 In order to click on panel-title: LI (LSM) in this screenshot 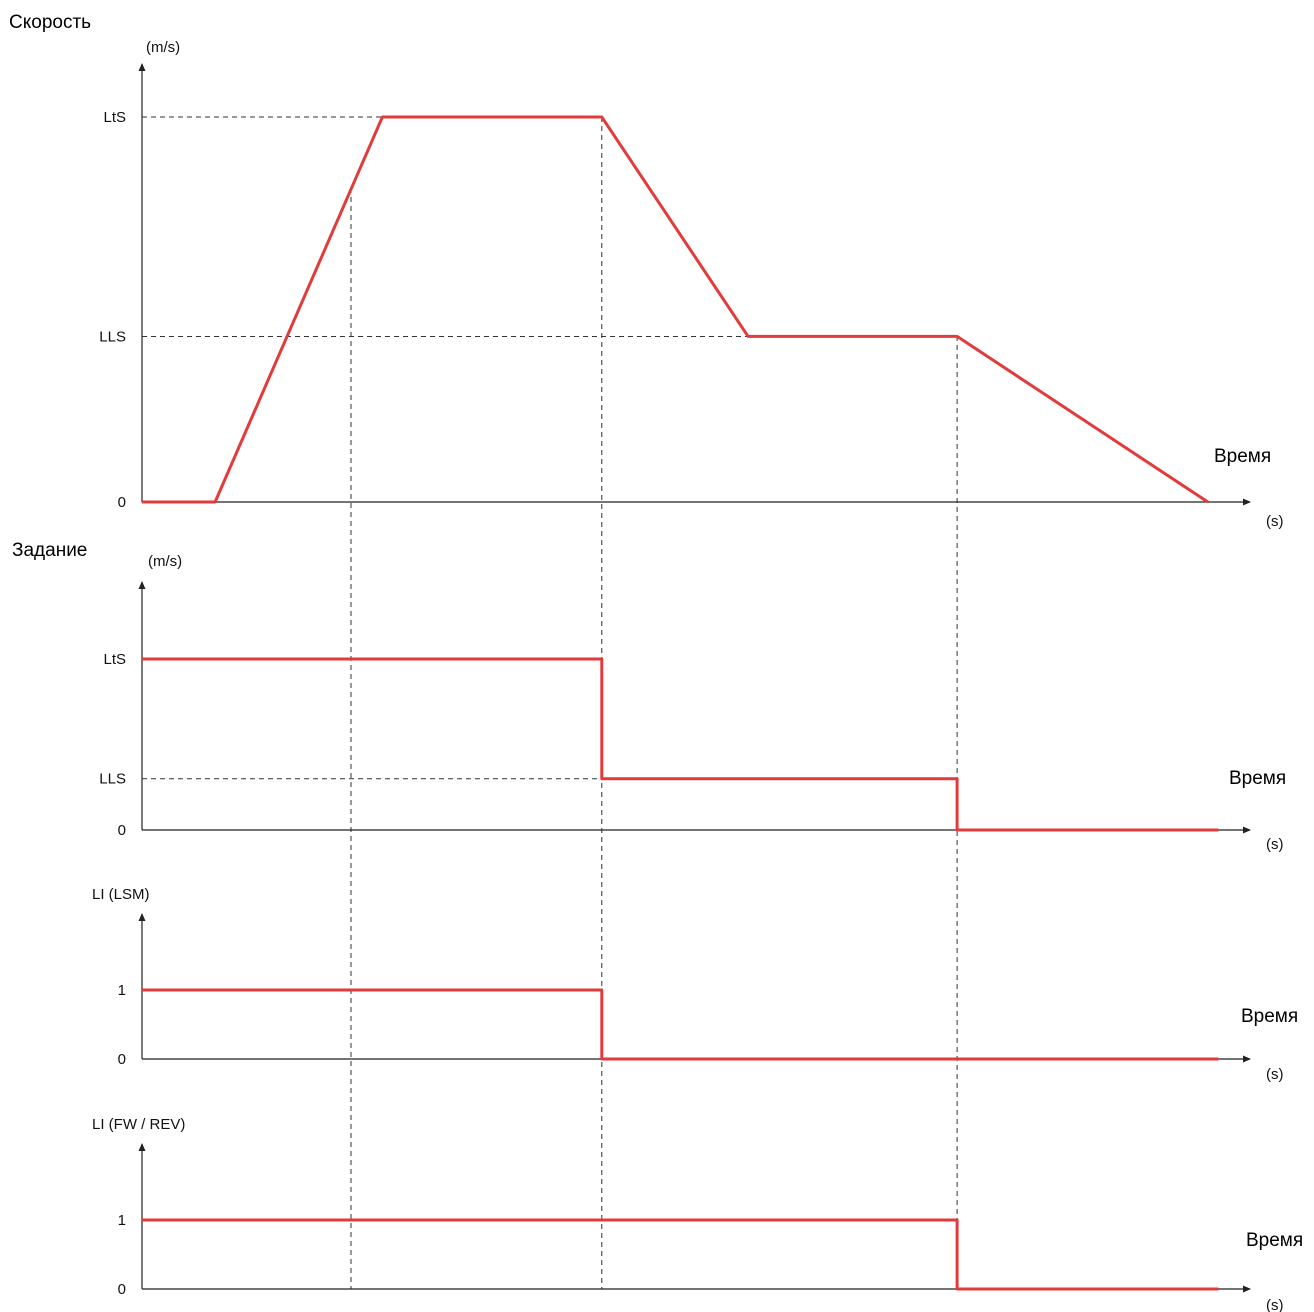, I will do `click(121, 894)`.